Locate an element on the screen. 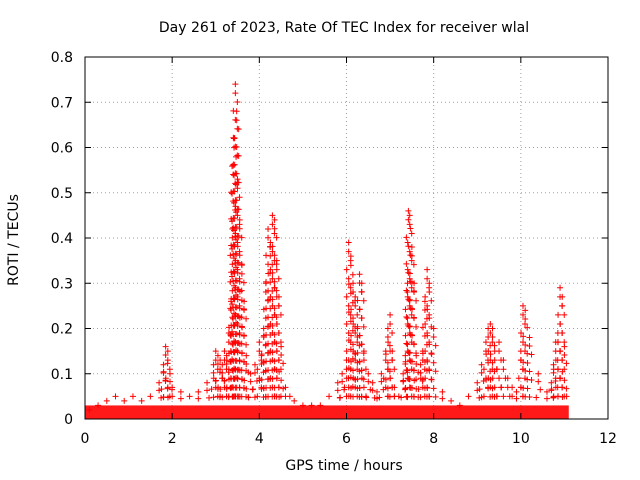 Image resolution: width=640 pixels, height=480 pixels. y-tick-label: 0.6 is located at coordinates (62, 149).